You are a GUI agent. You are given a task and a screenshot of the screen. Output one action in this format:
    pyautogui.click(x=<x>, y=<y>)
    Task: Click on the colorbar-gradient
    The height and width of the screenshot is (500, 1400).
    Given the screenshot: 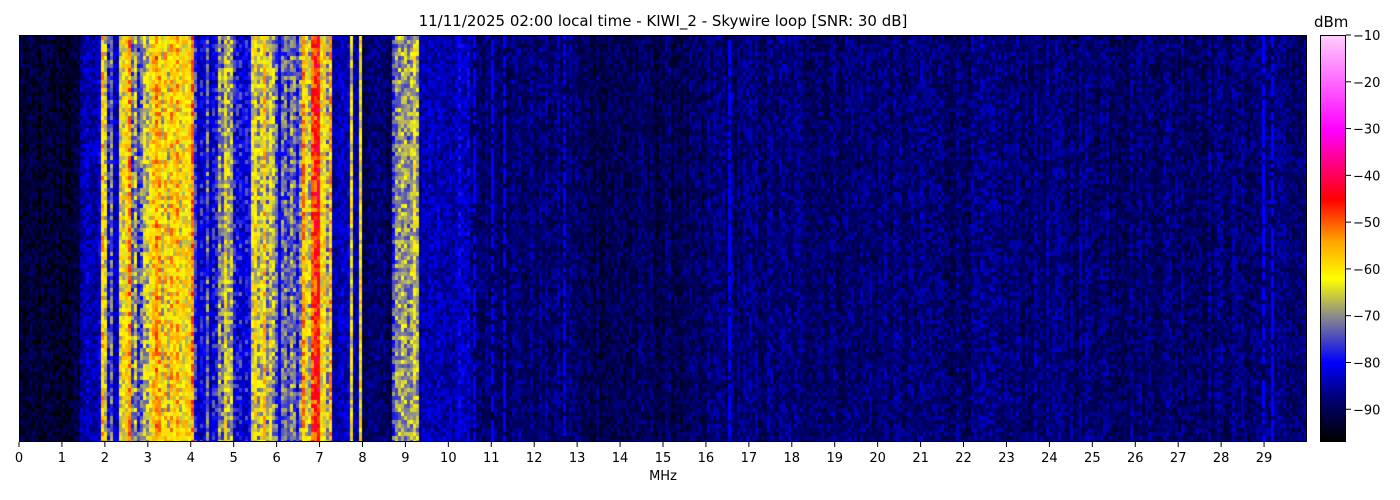 What is the action you would take?
    pyautogui.click(x=1333, y=238)
    